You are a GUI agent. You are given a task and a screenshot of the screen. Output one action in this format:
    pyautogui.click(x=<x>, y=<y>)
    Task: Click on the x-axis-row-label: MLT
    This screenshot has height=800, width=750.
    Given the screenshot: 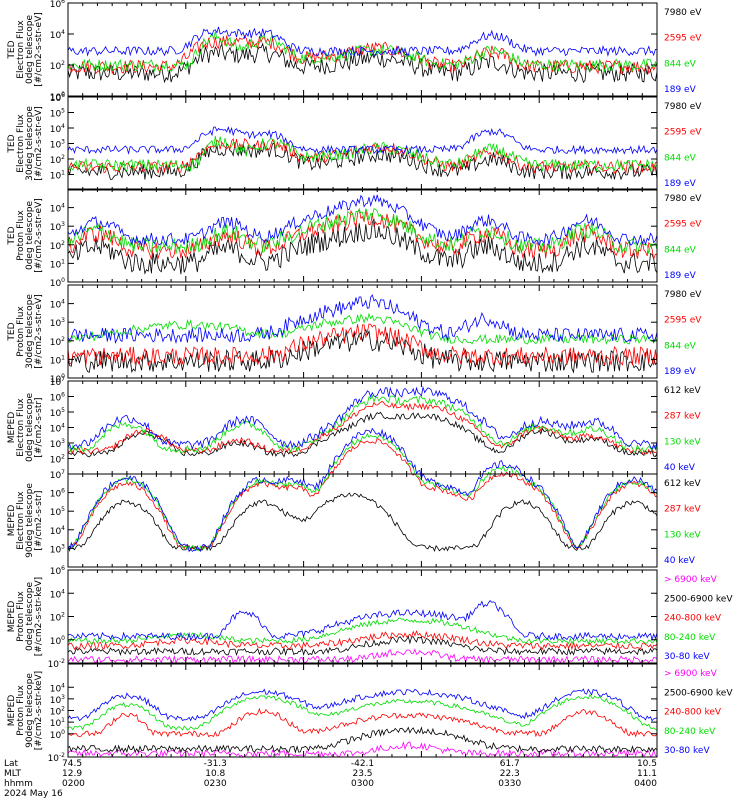 What is the action you would take?
    pyautogui.click(x=13, y=774)
    